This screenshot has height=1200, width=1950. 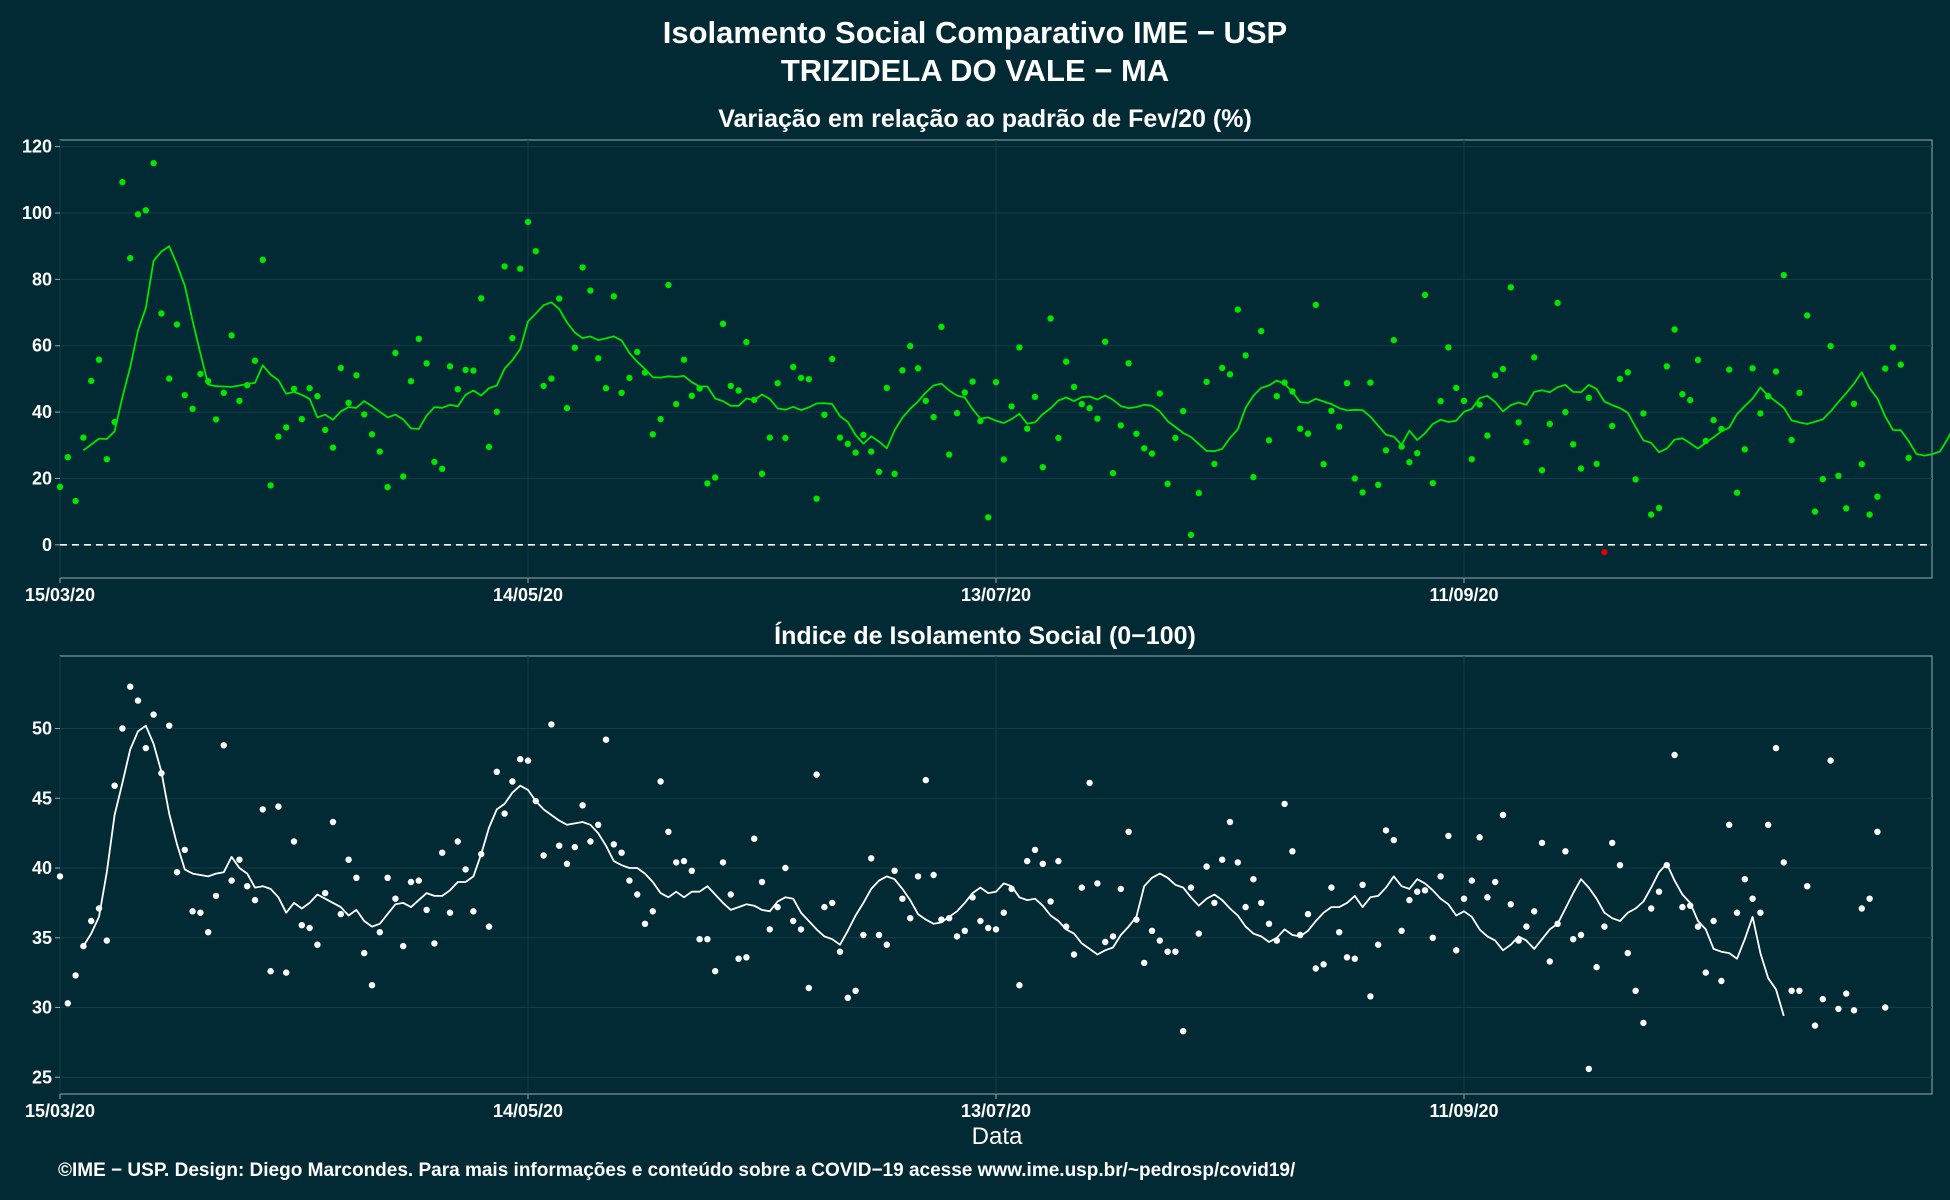 What do you see at coordinates (528, 1111) in the screenshot?
I see `x-tick-label: 14/05/20` at bounding box center [528, 1111].